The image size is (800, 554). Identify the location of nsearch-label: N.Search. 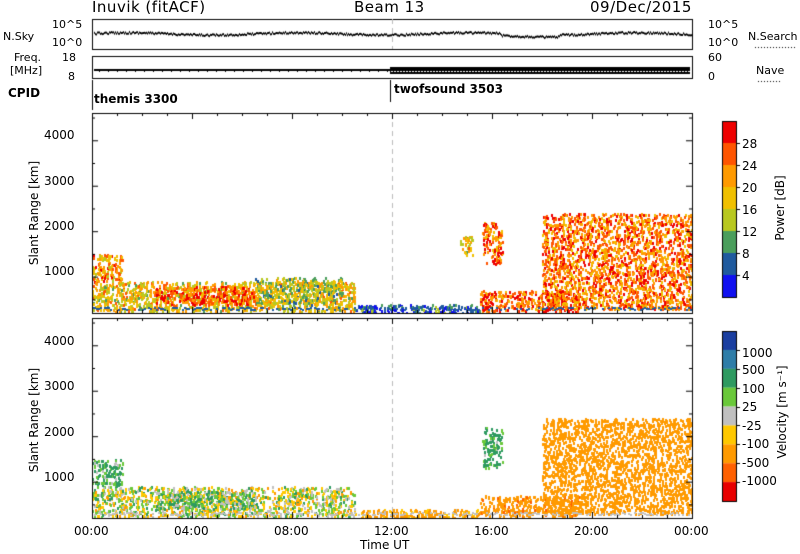
(773, 36).